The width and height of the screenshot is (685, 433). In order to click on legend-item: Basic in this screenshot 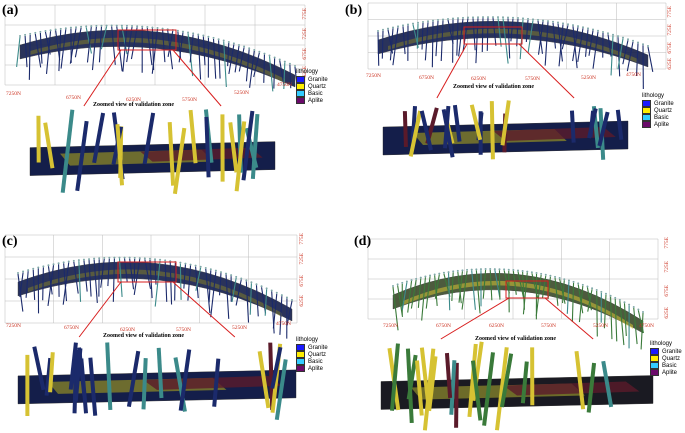, I will do `click(312, 361)`.